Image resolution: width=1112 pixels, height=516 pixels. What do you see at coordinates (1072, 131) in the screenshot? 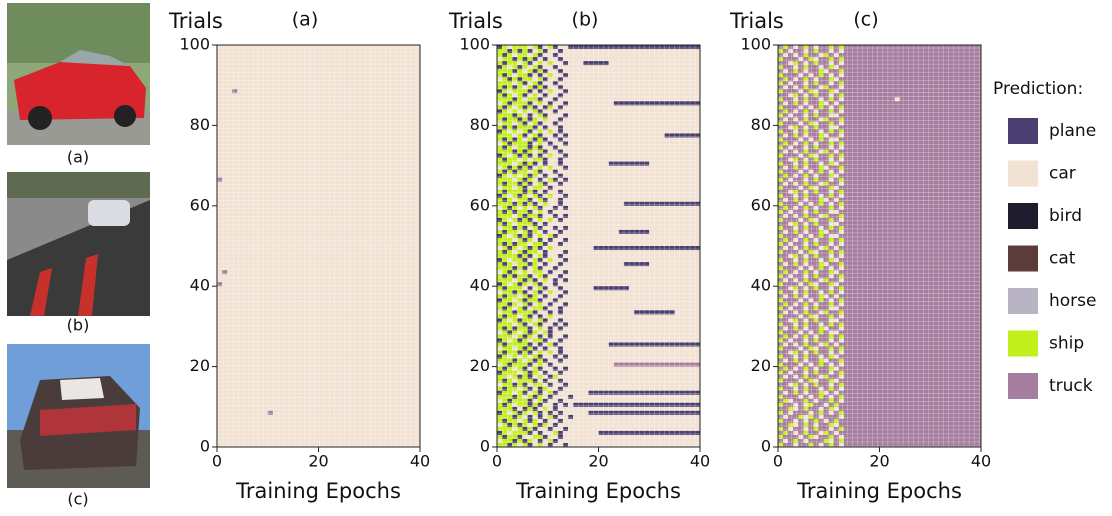
I see `legend-label: plane` at bounding box center [1072, 131].